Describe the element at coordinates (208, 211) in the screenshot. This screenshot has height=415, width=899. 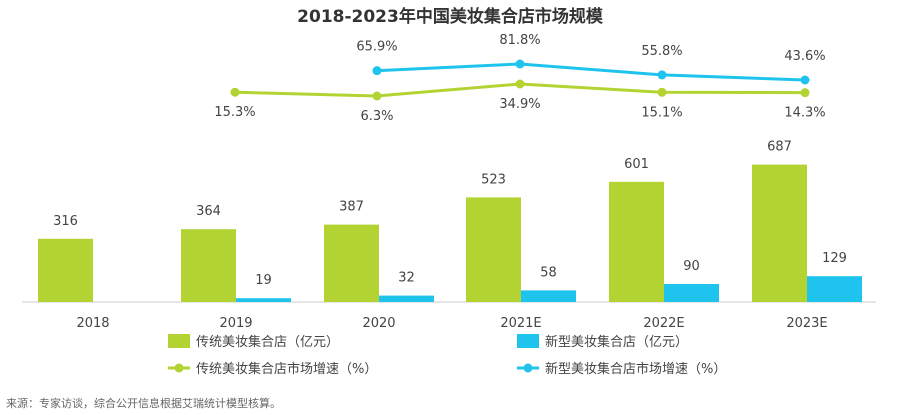
I see `bar-label-traditional-2019: 364` at that location.